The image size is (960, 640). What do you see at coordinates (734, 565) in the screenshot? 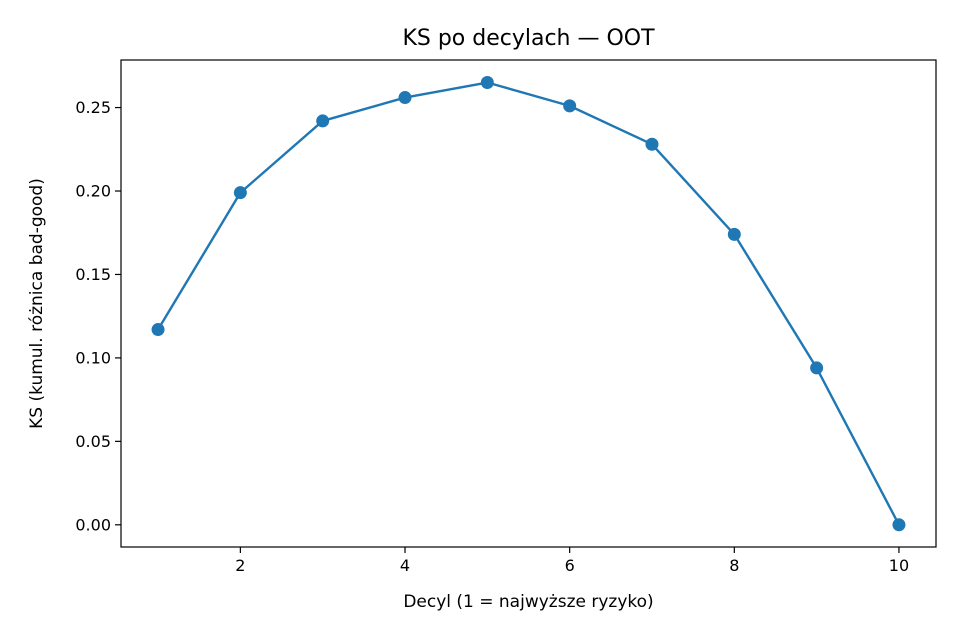
I see `x-tick-label: 8` at bounding box center [734, 565].